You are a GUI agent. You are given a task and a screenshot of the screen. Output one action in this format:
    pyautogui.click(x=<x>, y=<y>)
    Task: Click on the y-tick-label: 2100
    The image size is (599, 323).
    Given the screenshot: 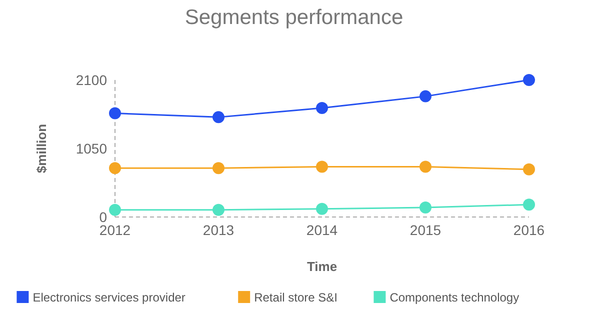 What is the action you would take?
    pyautogui.click(x=92, y=80)
    